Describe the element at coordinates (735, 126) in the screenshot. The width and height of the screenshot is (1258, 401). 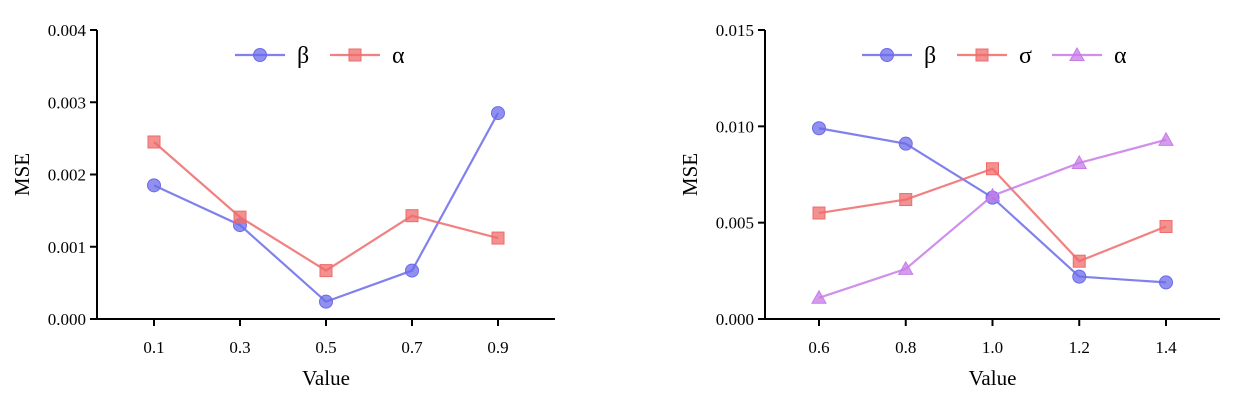
I see `y-tick-label: 0.010` at that location.